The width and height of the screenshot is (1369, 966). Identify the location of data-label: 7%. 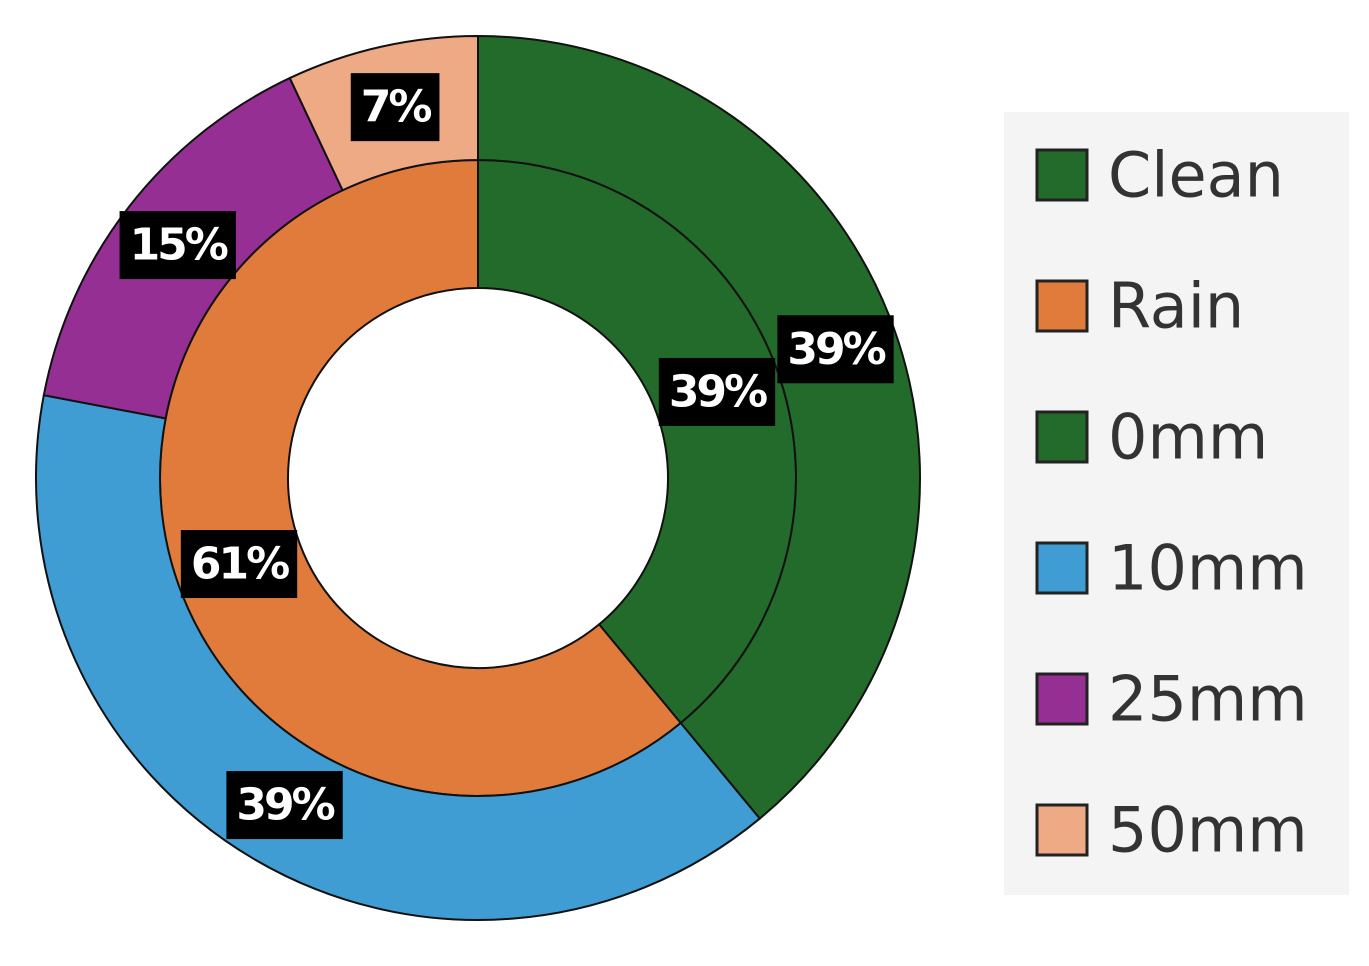
(395, 107).